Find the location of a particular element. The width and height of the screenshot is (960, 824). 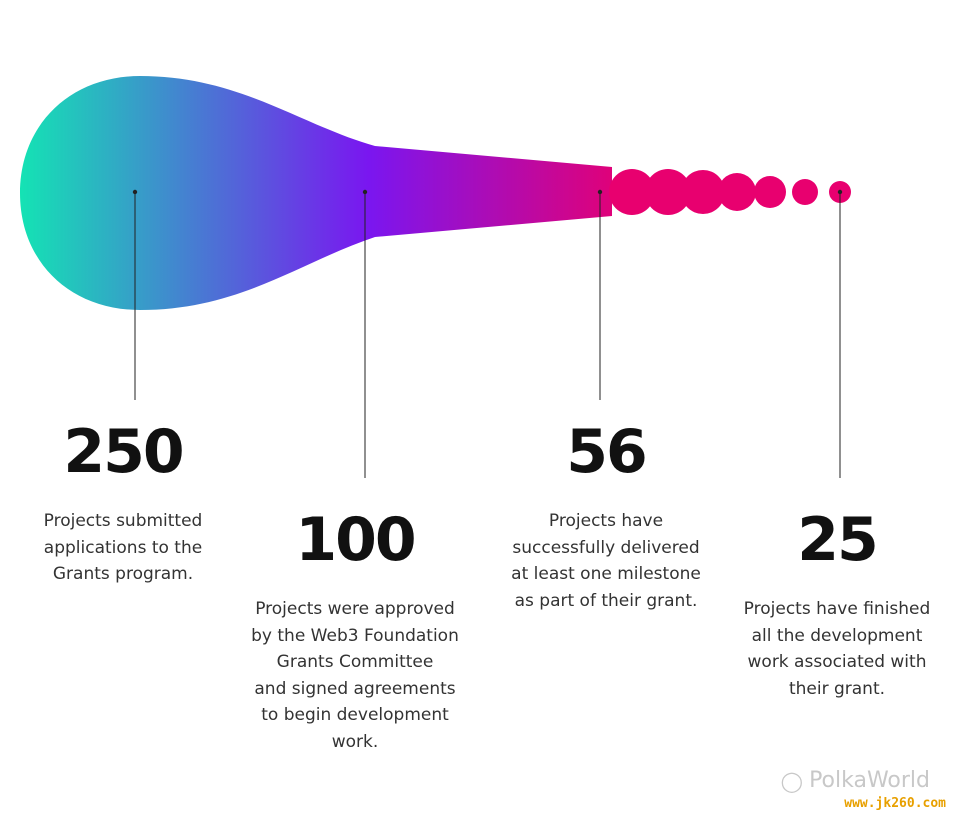

stage-value: 250 is located at coordinates (123, 452).